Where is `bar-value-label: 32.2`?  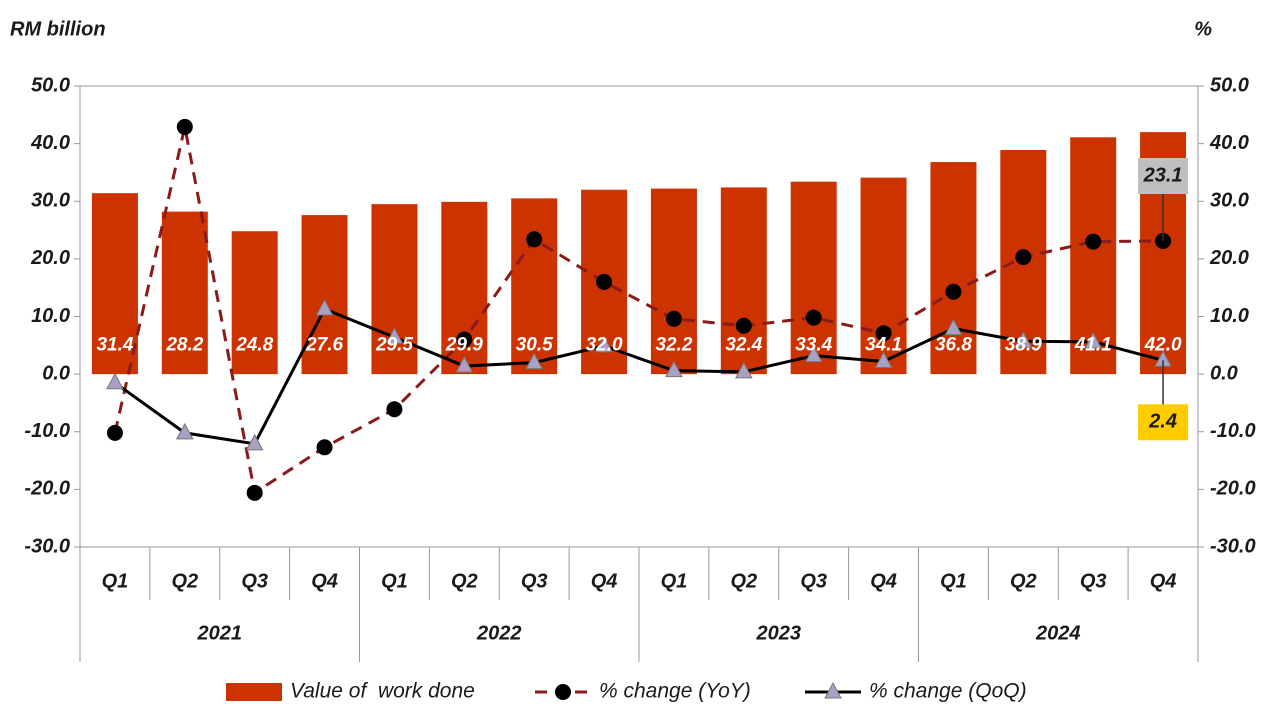 bar-value-label: 32.2 is located at coordinates (673, 344).